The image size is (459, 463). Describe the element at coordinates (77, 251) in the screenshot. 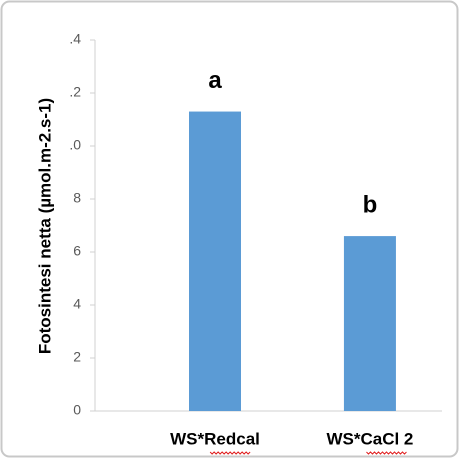

I see `y-tick-label: 6` at that location.